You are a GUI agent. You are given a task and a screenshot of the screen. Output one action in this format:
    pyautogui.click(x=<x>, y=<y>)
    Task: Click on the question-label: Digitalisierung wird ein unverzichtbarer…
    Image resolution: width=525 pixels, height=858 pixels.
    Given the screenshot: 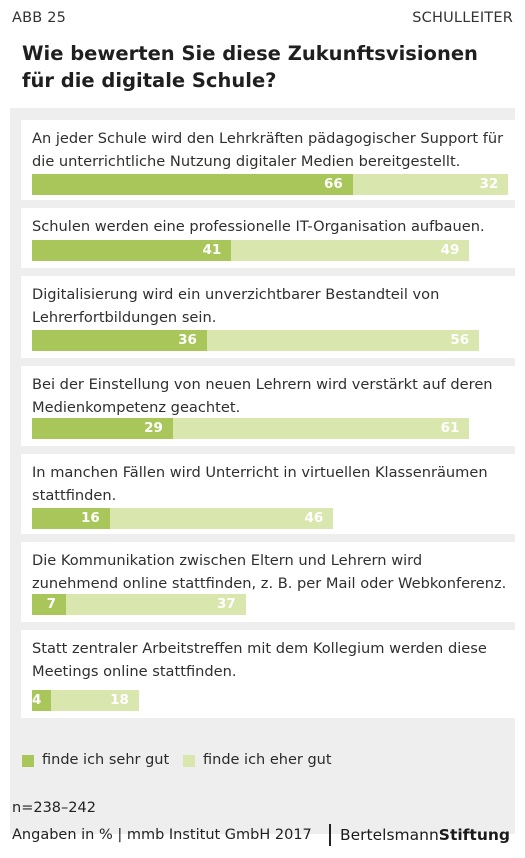 What is the action you would take?
    pyautogui.click(x=236, y=306)
    